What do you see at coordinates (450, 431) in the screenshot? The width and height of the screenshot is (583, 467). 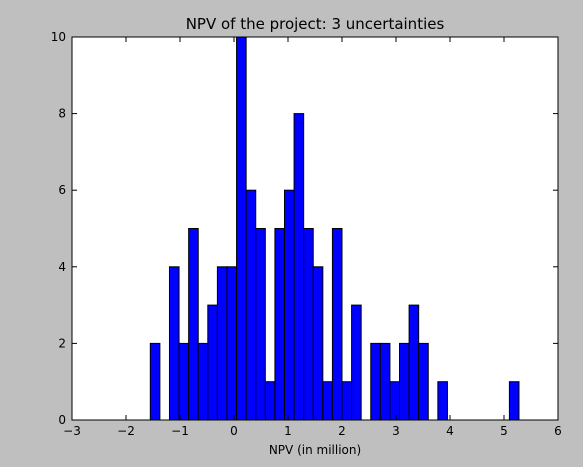 I see `x-tick-label: 4` at bounding box center [450, 431].